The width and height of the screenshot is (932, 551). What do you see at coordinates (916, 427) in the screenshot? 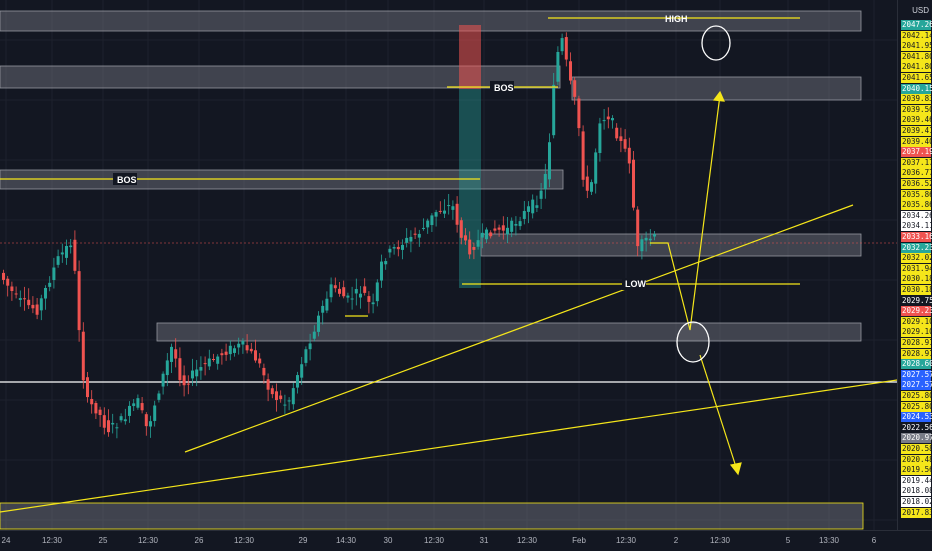
I see `price-label: 2022.560` at bounding box center [916, 427].